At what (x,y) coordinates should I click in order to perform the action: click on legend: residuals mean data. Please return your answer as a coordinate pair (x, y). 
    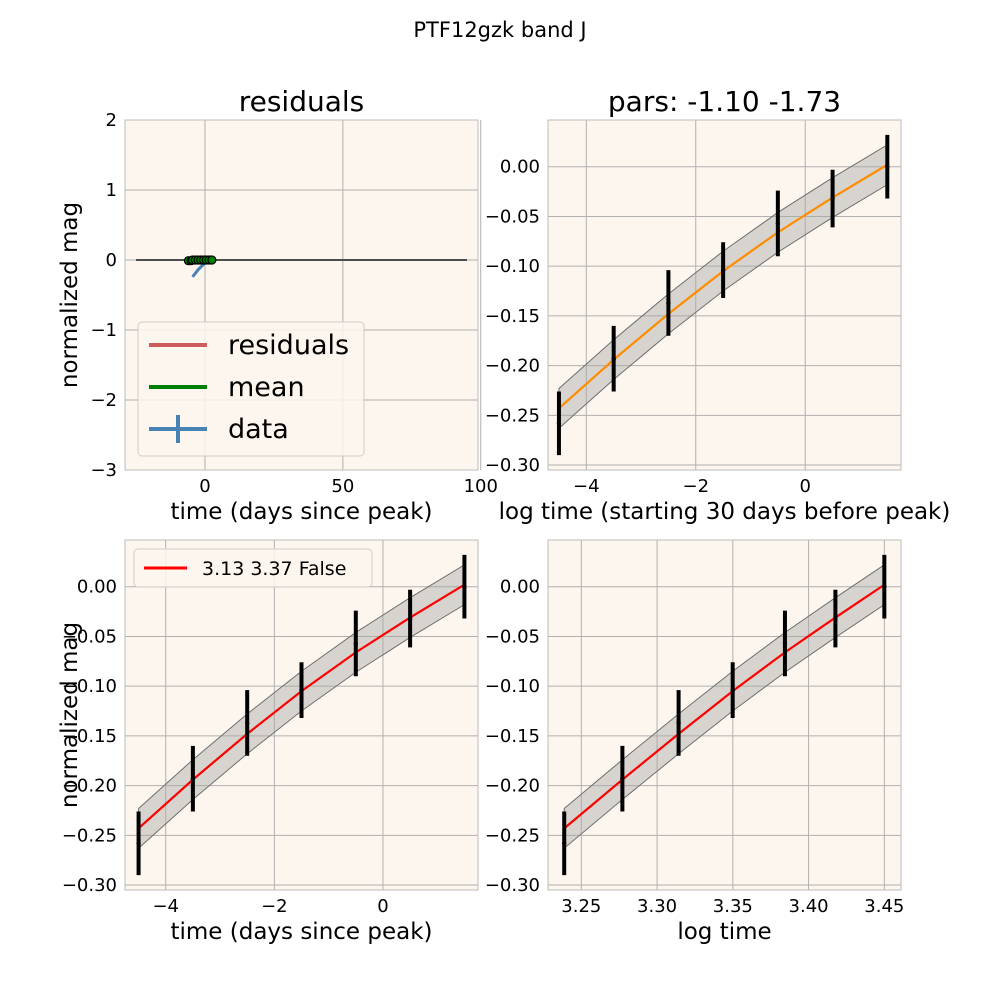
    Looking at the image, I should click on (251, 389).